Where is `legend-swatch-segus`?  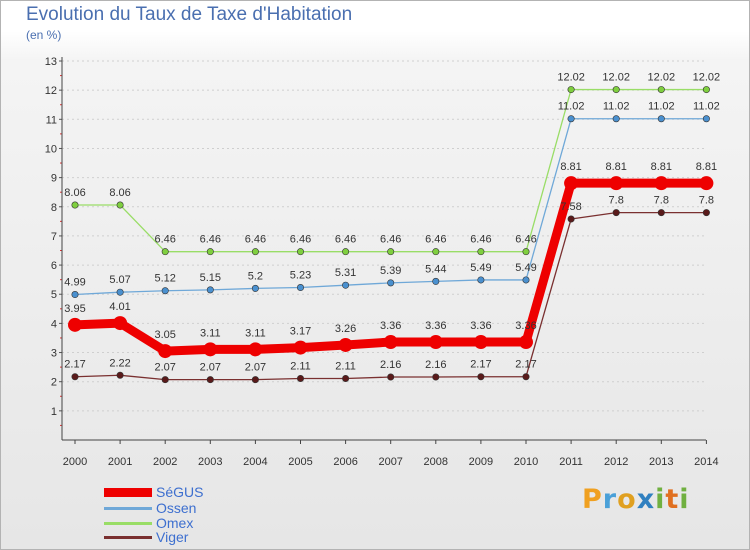
legend-swatch-segus is located at coordinates (128, 492).